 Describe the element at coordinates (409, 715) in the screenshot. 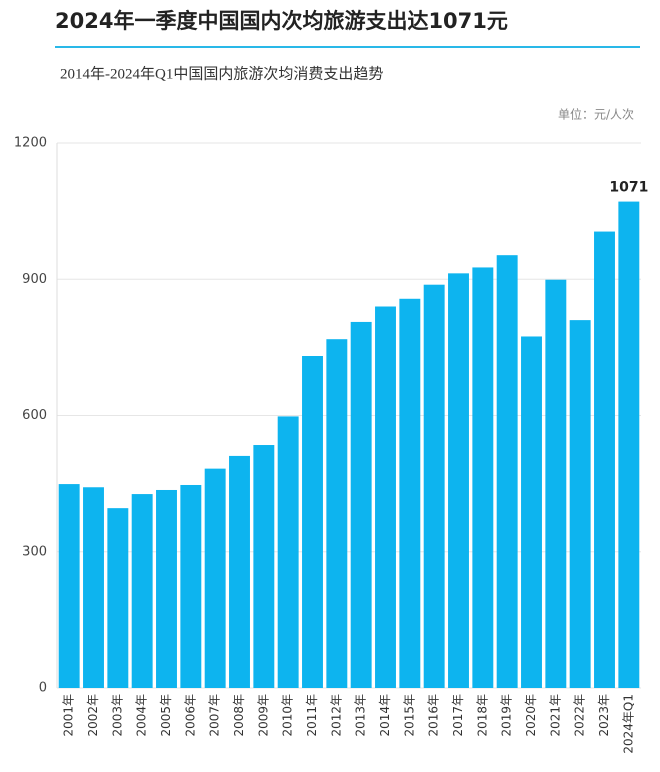

I see `x-tick-label: 2015年` at that location.